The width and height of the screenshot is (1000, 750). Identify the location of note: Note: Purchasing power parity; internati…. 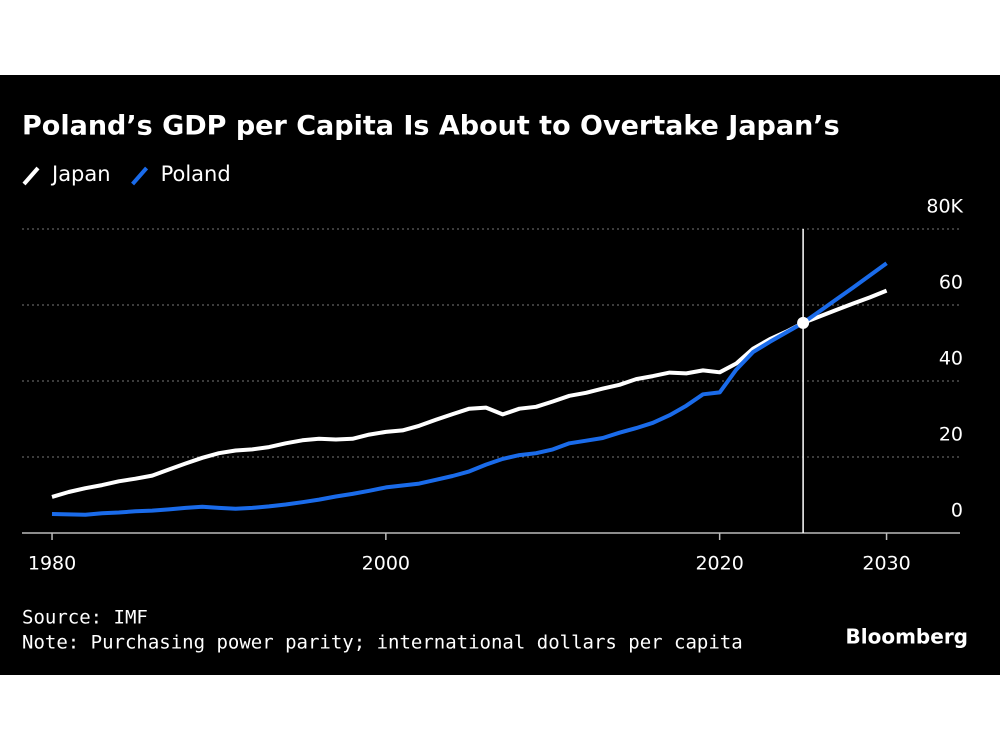
(382, 643).